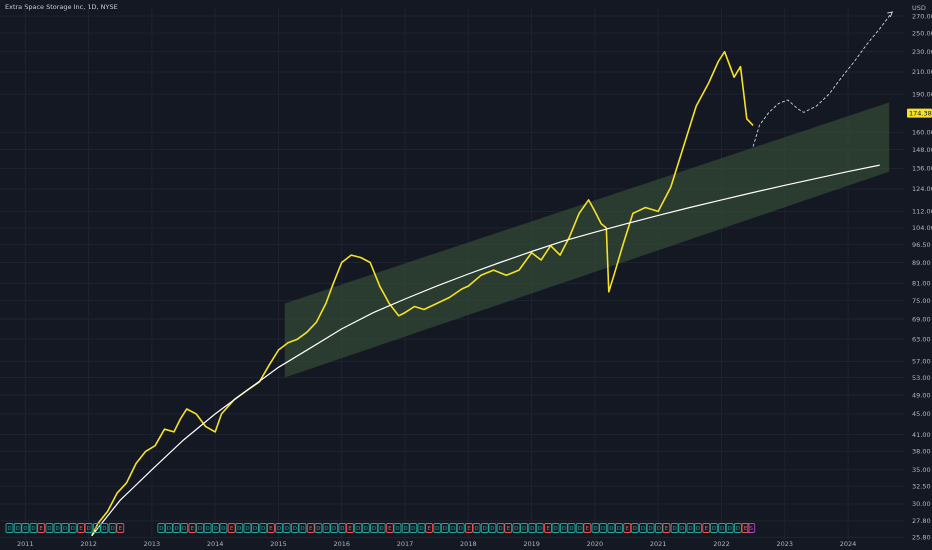  I want to click on x-tick-label: 2024, so click(848, 544).